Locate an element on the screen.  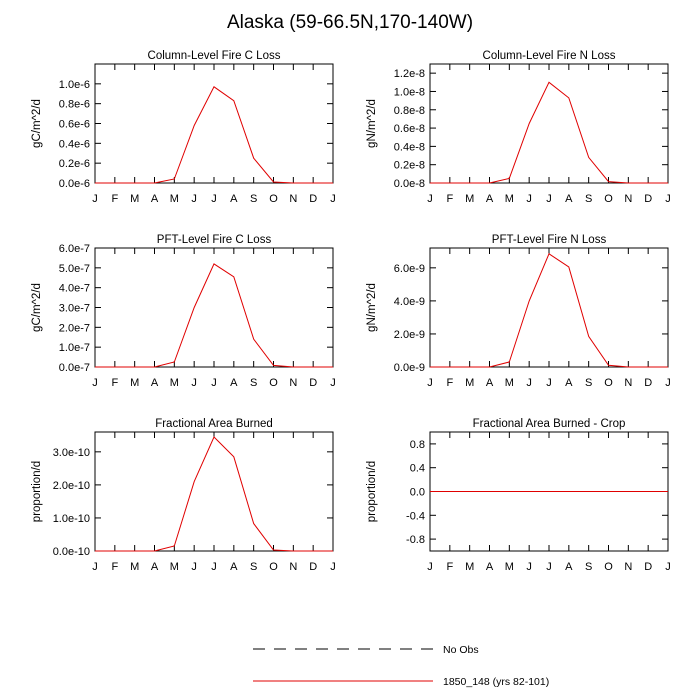
y-axis-label: gN/m^2/d is located at coordinates (372, 123).